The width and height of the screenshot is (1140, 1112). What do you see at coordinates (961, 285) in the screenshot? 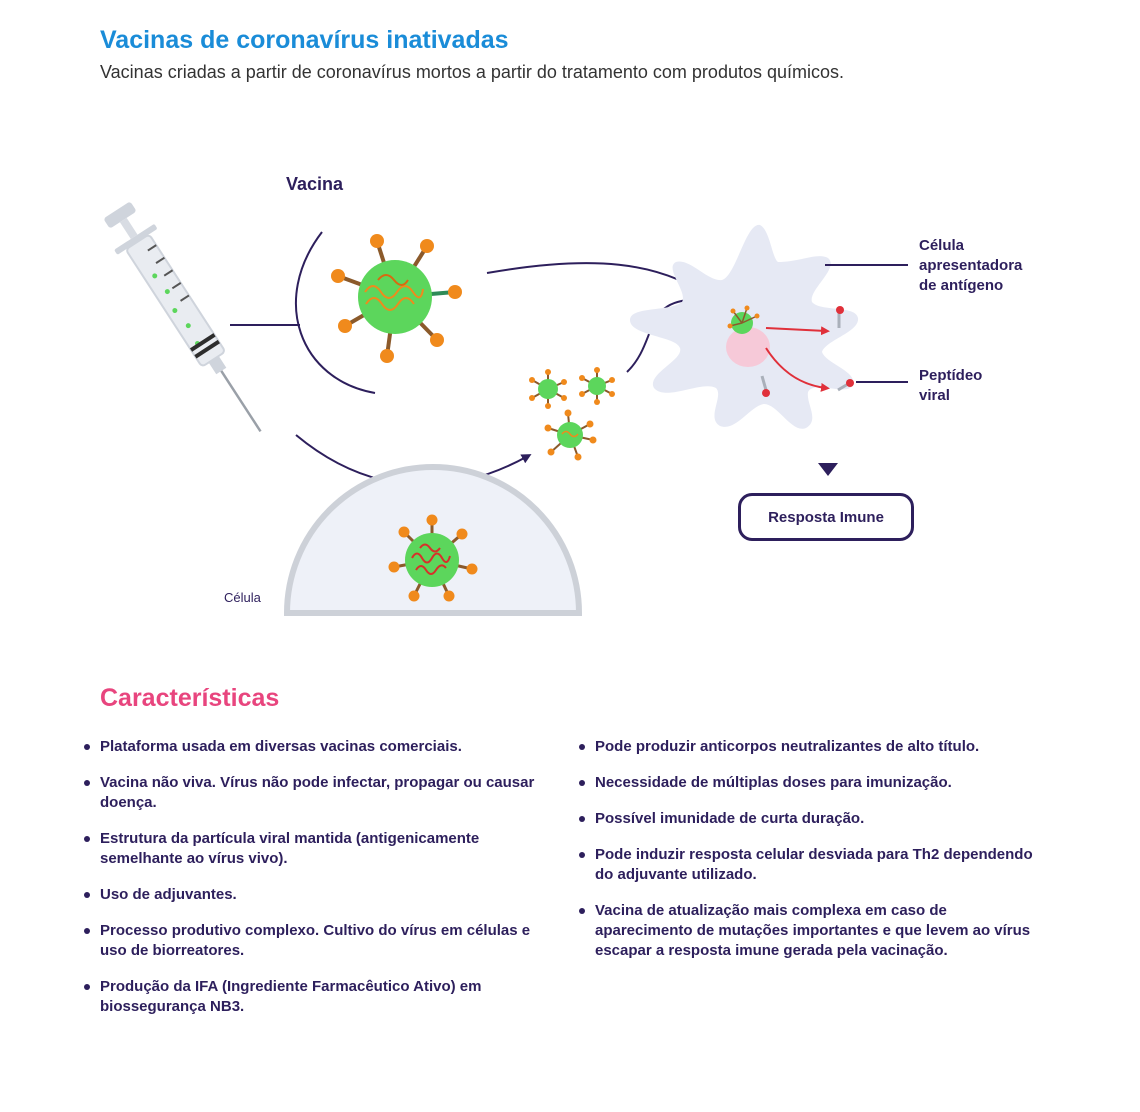
I see `apc-label-line-3: de antígeno` at bounding box center [961, 285].